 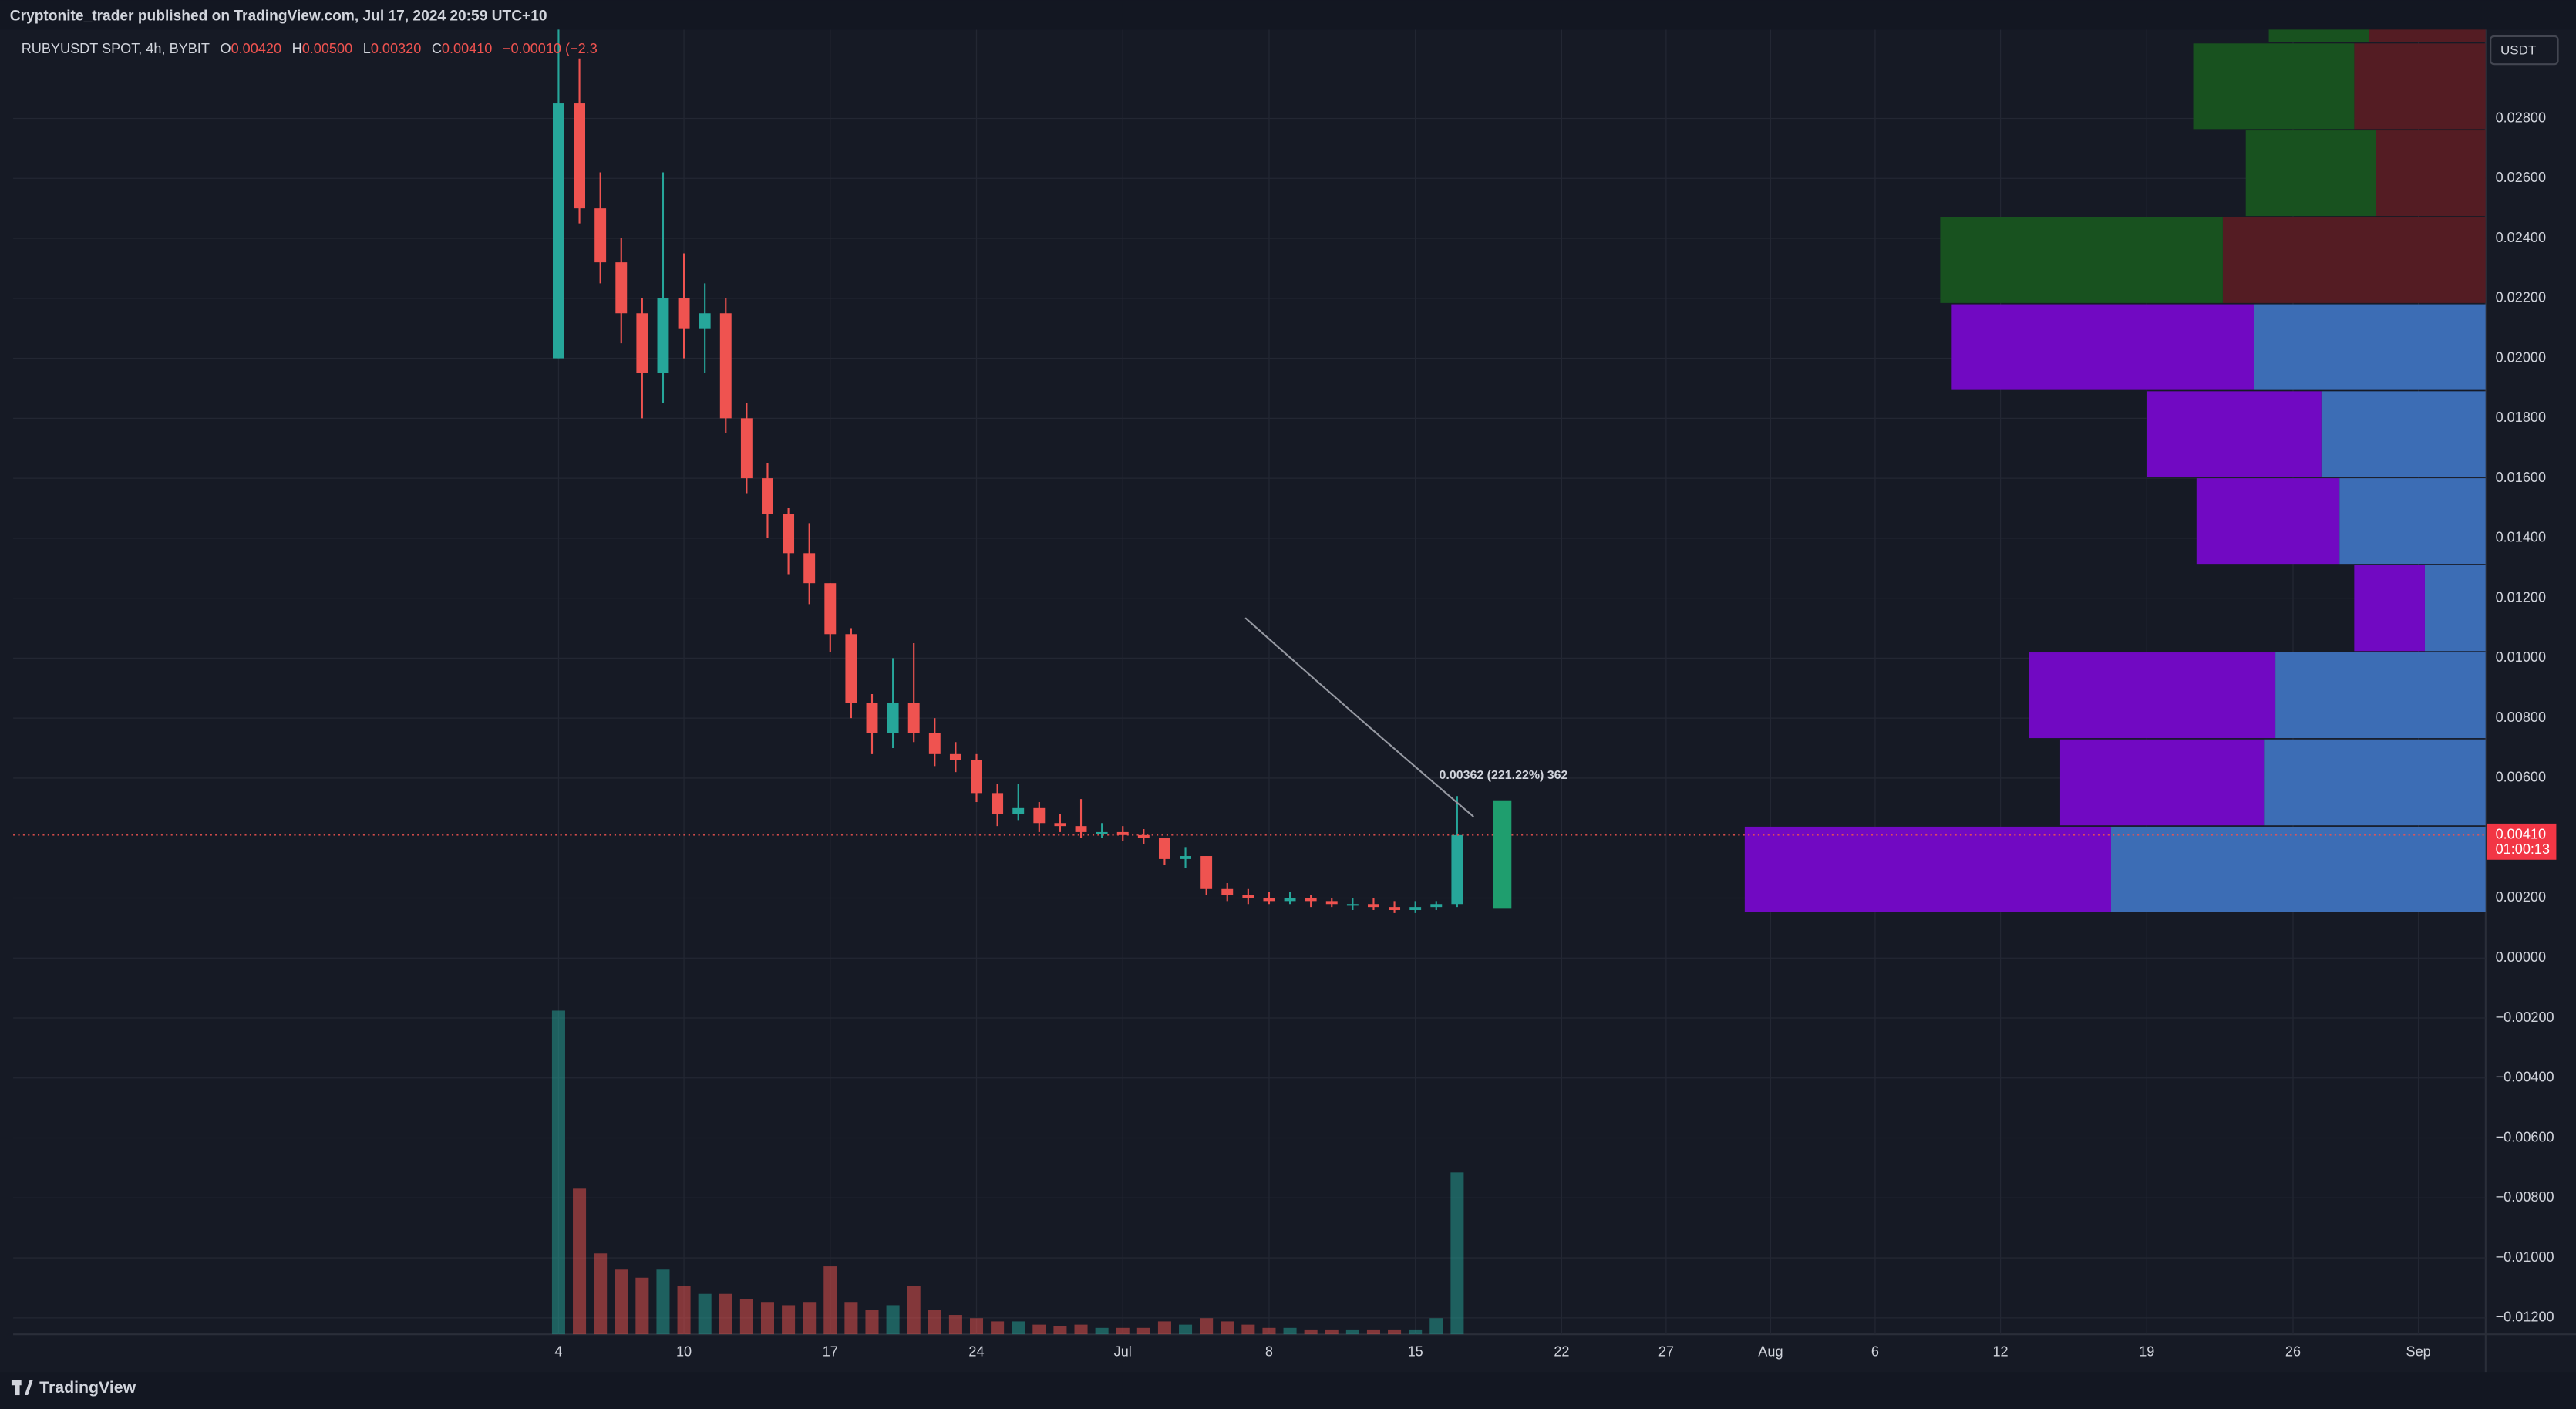 I want to click on x-tick-label: 22, so click(x=1562, y=1351).